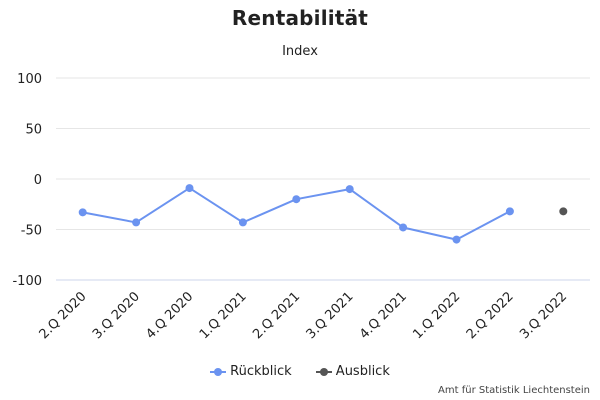 The height and width of the screenshot is (400, 600). I want to click on x-tick-label: 2.Q 2020, so click(63, 315).